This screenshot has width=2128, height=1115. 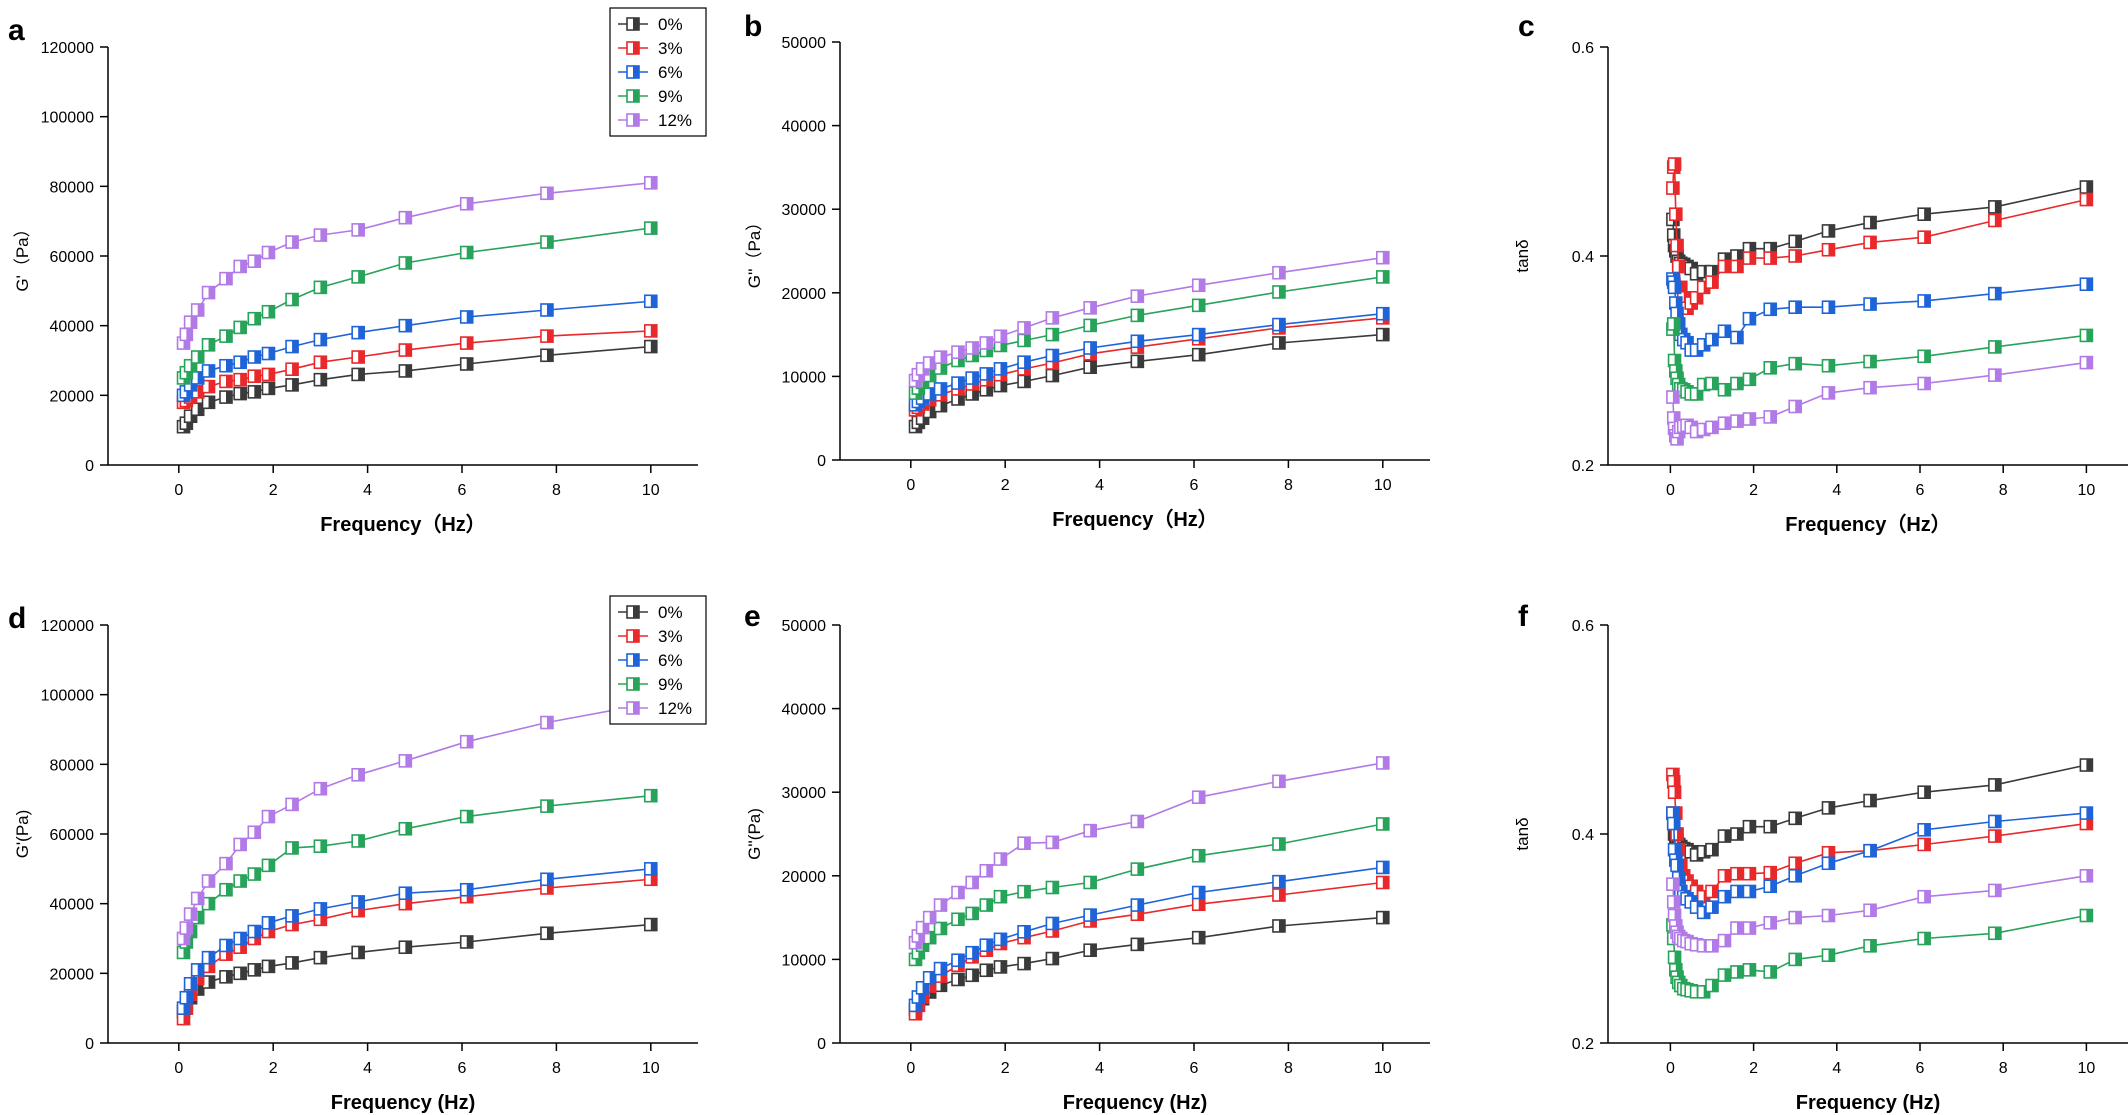 I want to click on y-tick-label: 60000, so click(x=72, y=257).